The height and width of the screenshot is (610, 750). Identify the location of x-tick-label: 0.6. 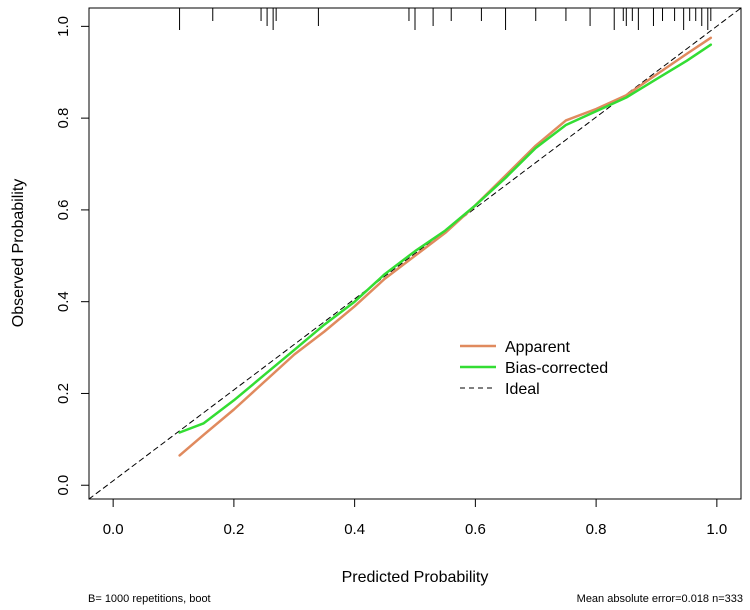
(475, 529).